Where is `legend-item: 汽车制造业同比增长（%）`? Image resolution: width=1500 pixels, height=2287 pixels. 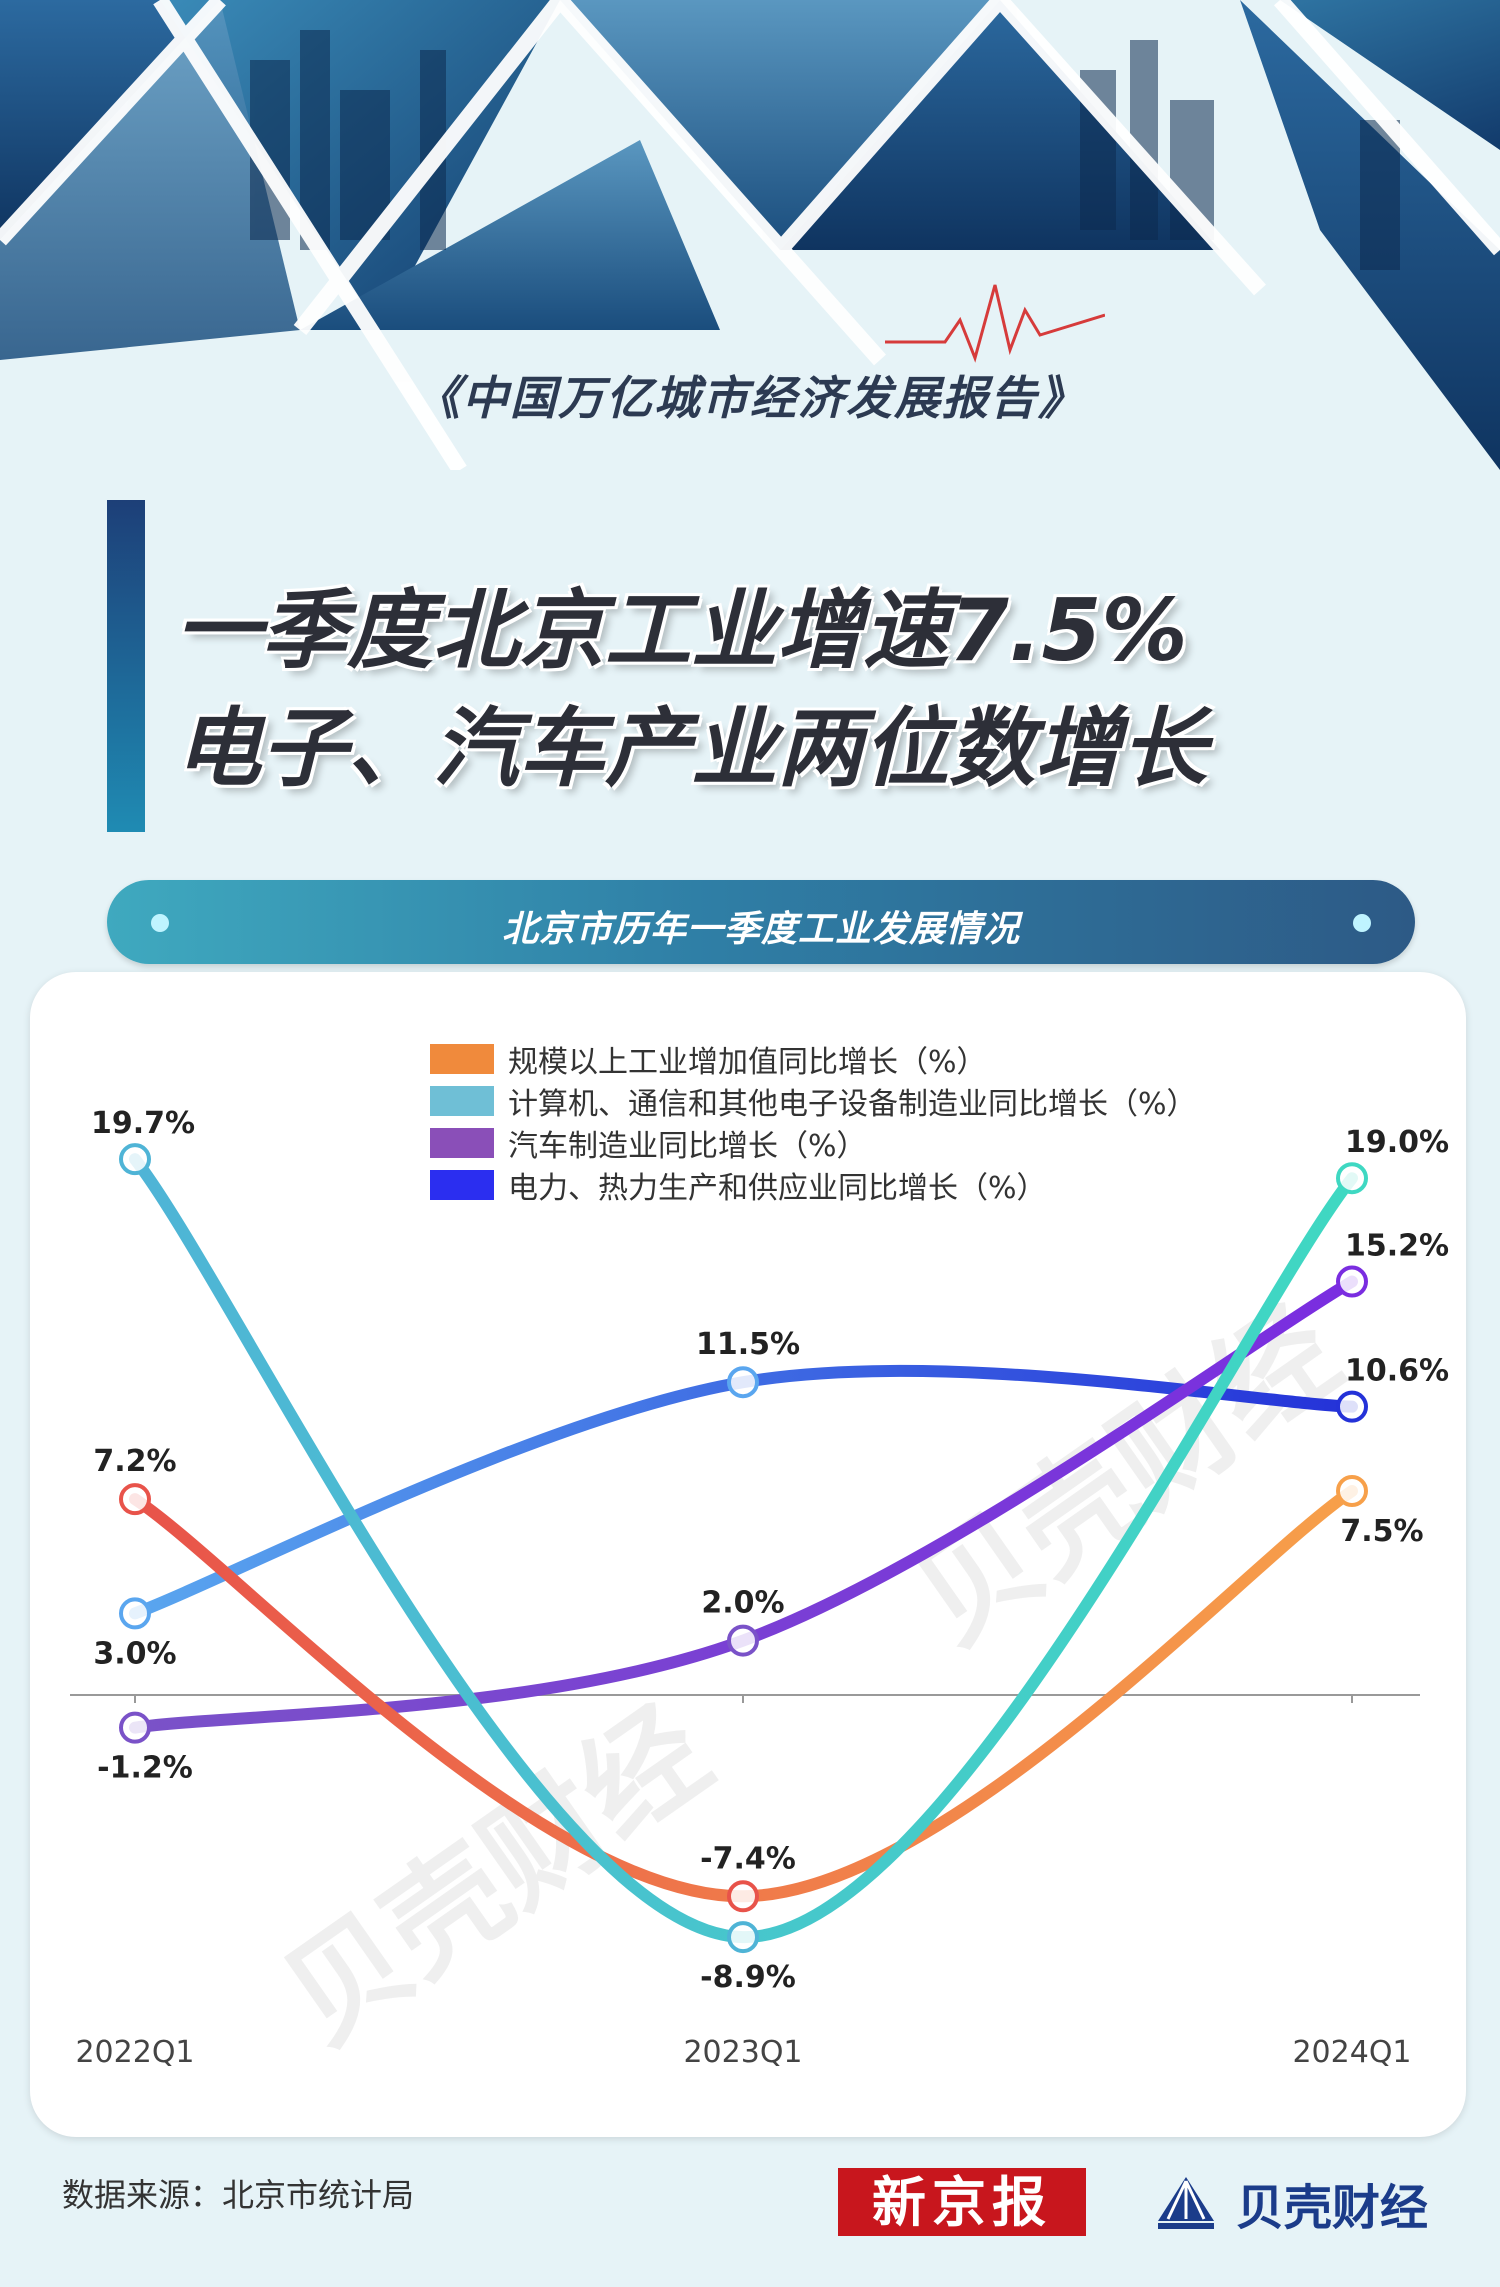 legend-item: 汽车制造业同比增长（%） is located at coordinates (813, 1143).